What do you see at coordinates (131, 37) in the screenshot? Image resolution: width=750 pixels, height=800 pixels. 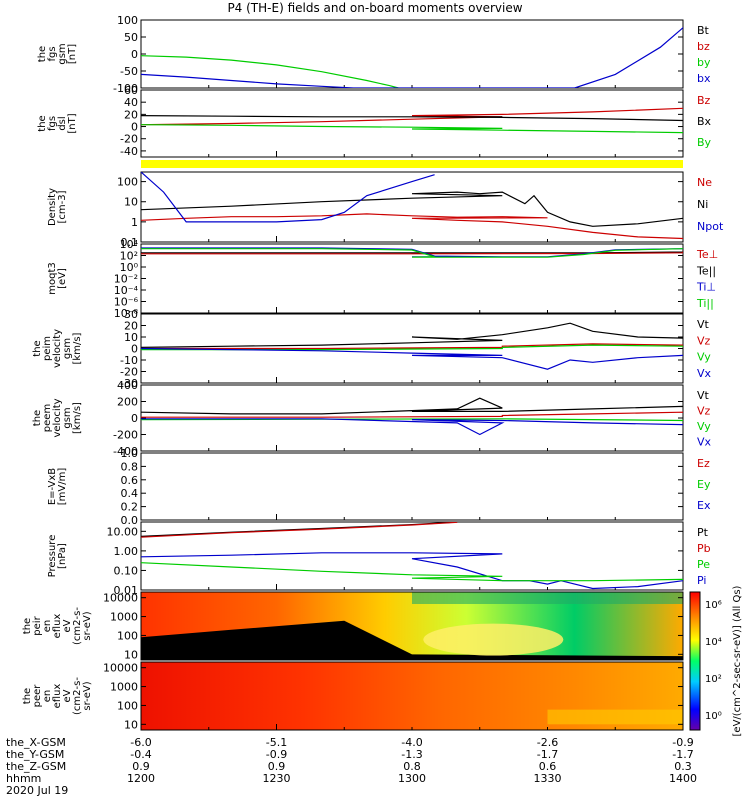 I see `ytick-label-fgs-gsm-3: 50` at bounding box center [131, 37].